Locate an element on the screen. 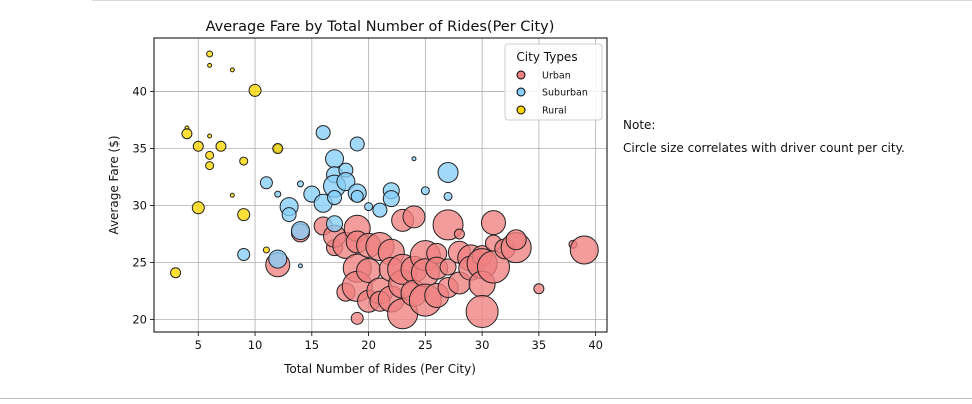 This screenshot has width=972, height=404. x-tick-label: 5 is located at coordinates (198, 345).